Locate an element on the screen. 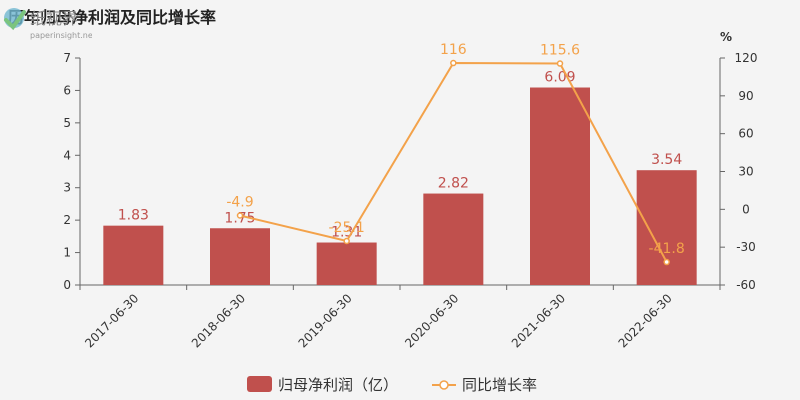 The height and width of the screenshot is (400, 800). left-axis-tick-label: 0 is located at coordinates (67, 285).